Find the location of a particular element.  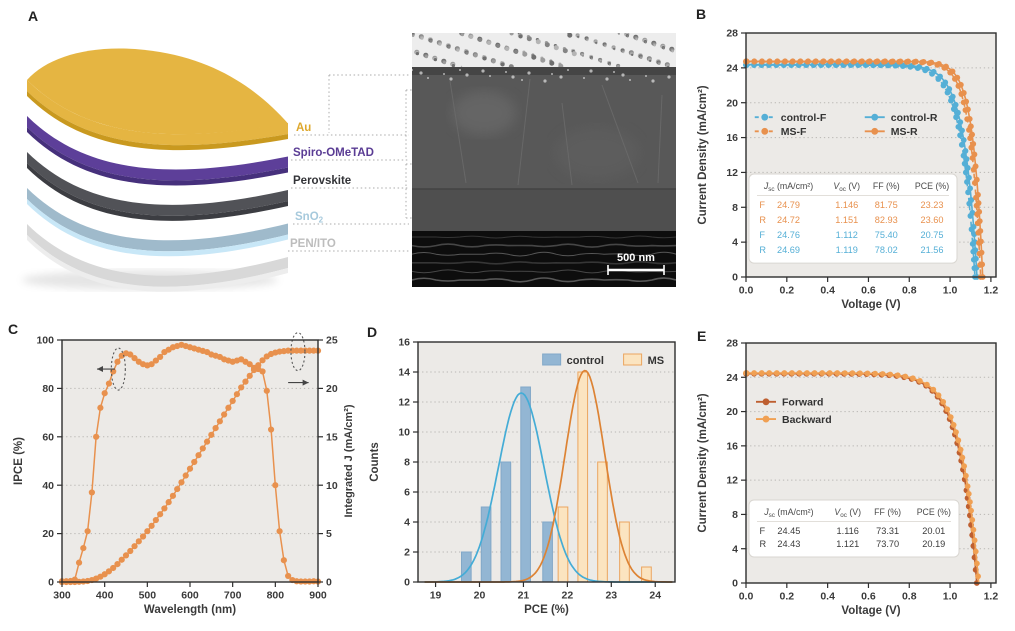

svg-text: 82.93 is located at coordinates (886, 220).